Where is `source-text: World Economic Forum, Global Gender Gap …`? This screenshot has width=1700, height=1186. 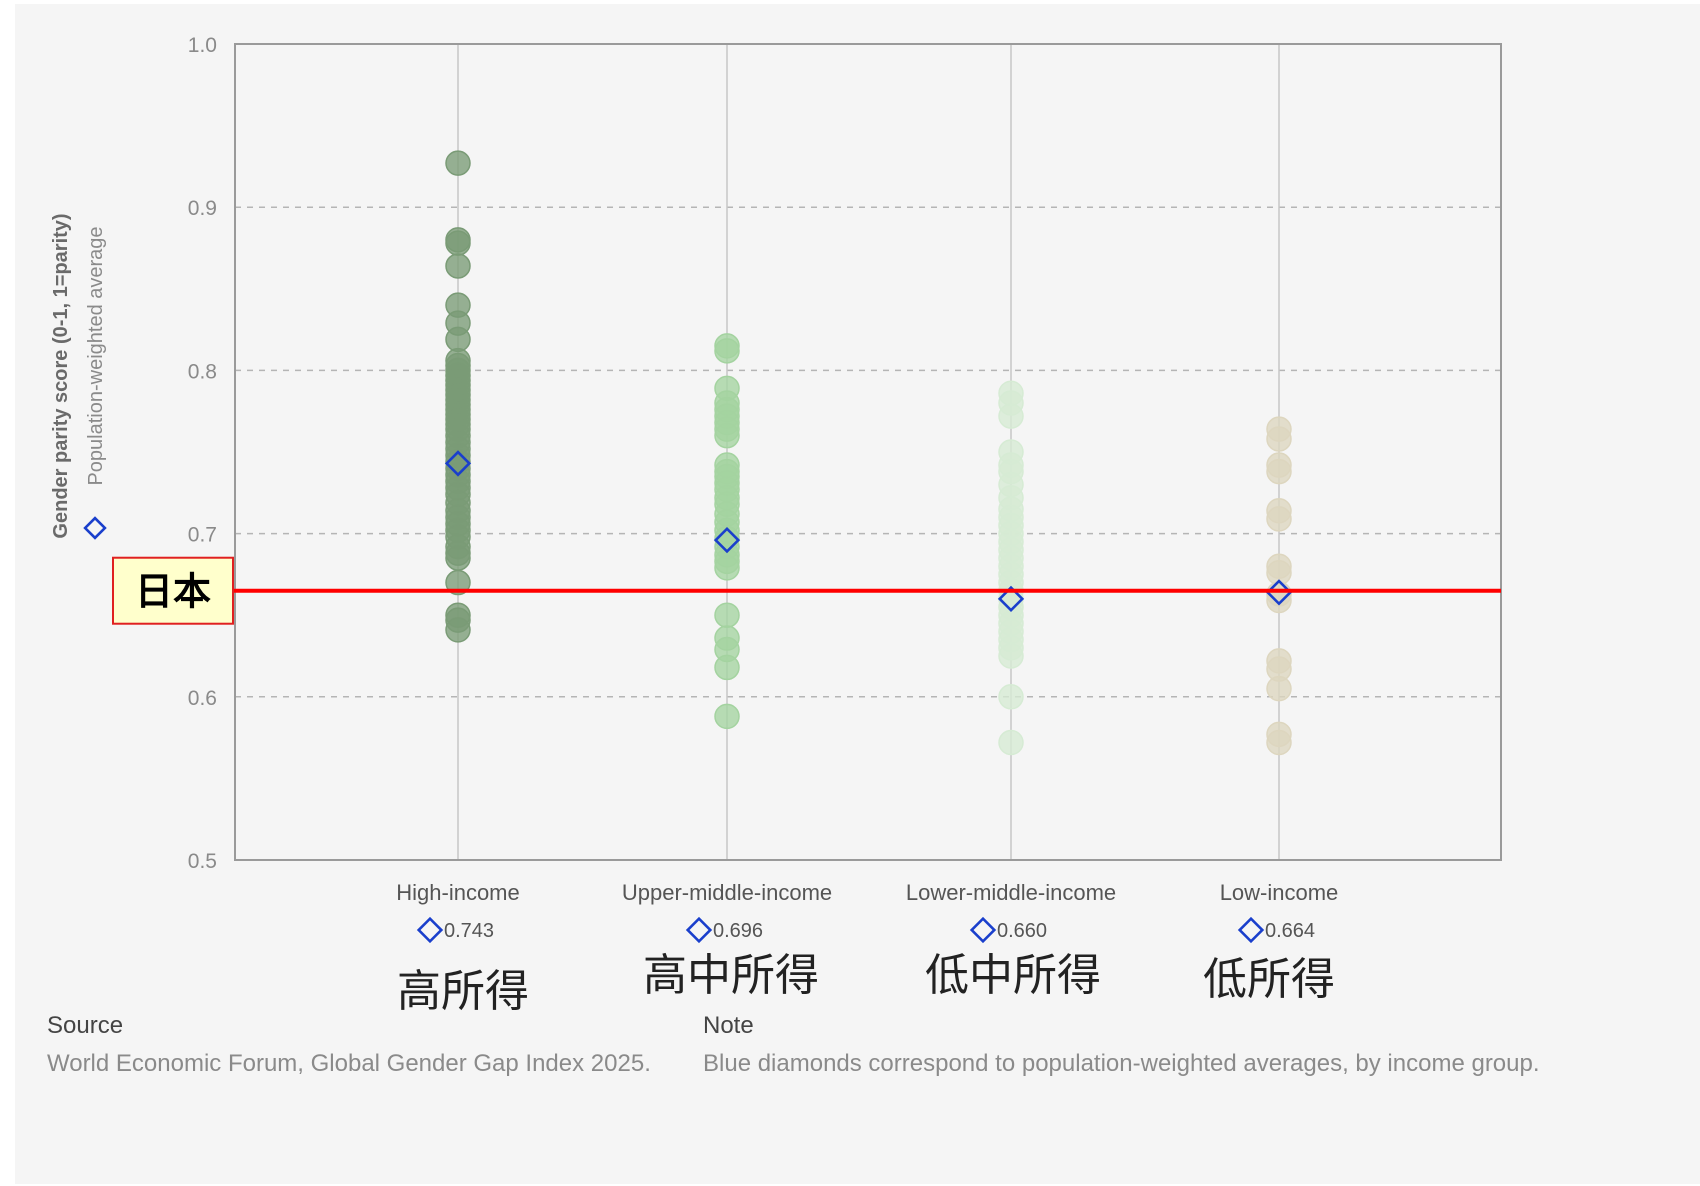
source-text: World Economic Forum, Global Gender Gap … is located at coordinates (349, 1063).